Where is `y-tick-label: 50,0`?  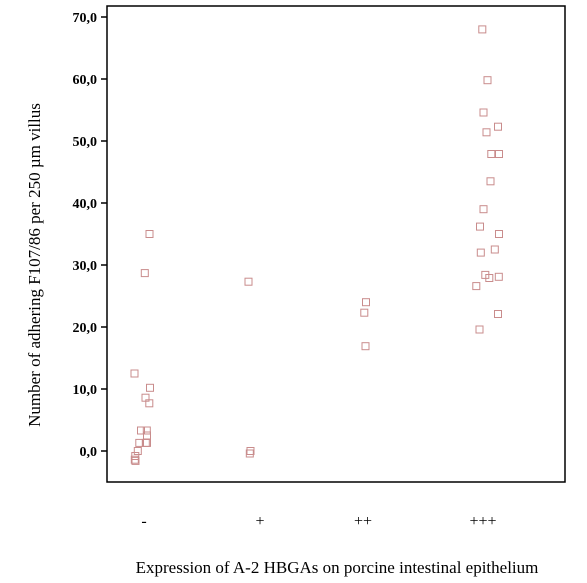
y-tick-label: 50,0 is located at coordinates (85, 142).